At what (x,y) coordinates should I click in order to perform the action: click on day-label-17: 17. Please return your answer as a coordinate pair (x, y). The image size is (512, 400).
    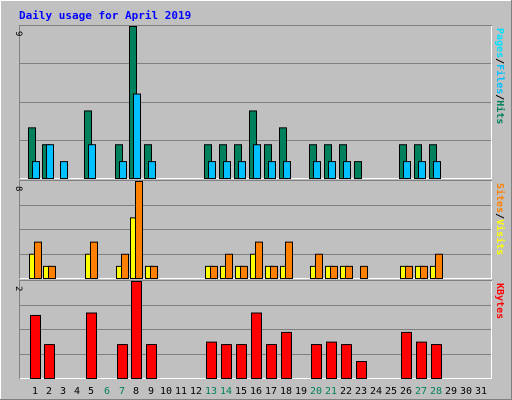
    Looking at the image, I should click on (271, 391).